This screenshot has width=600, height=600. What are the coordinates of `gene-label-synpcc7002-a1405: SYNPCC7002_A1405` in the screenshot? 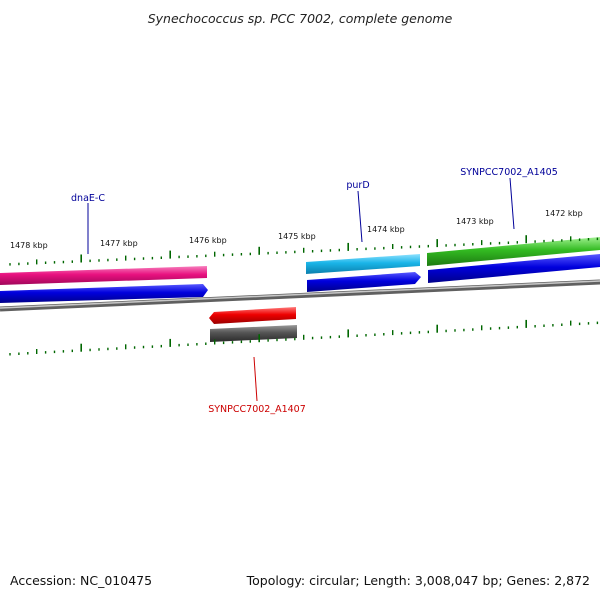 It's located at (509, 172).